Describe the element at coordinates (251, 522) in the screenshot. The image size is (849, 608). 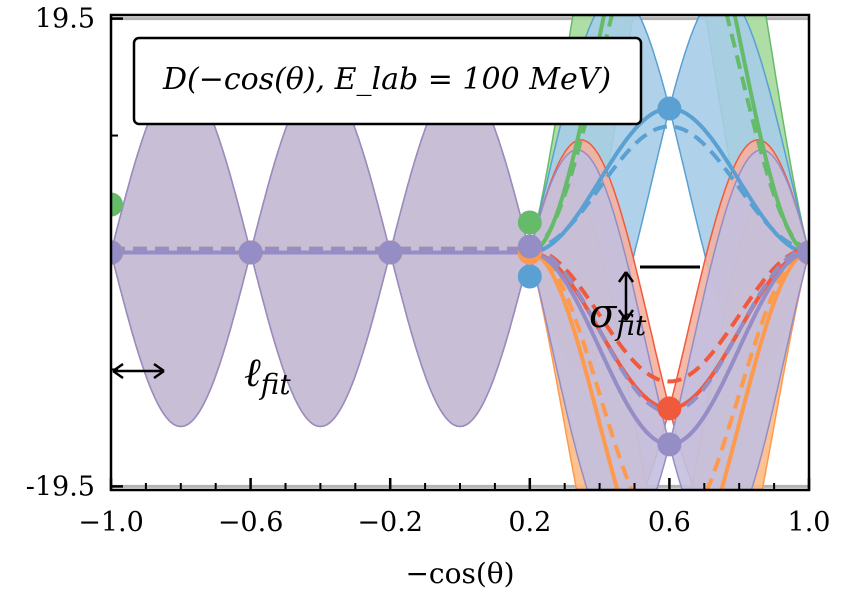
I see `x-tick-label-1: −0.6` at that location.